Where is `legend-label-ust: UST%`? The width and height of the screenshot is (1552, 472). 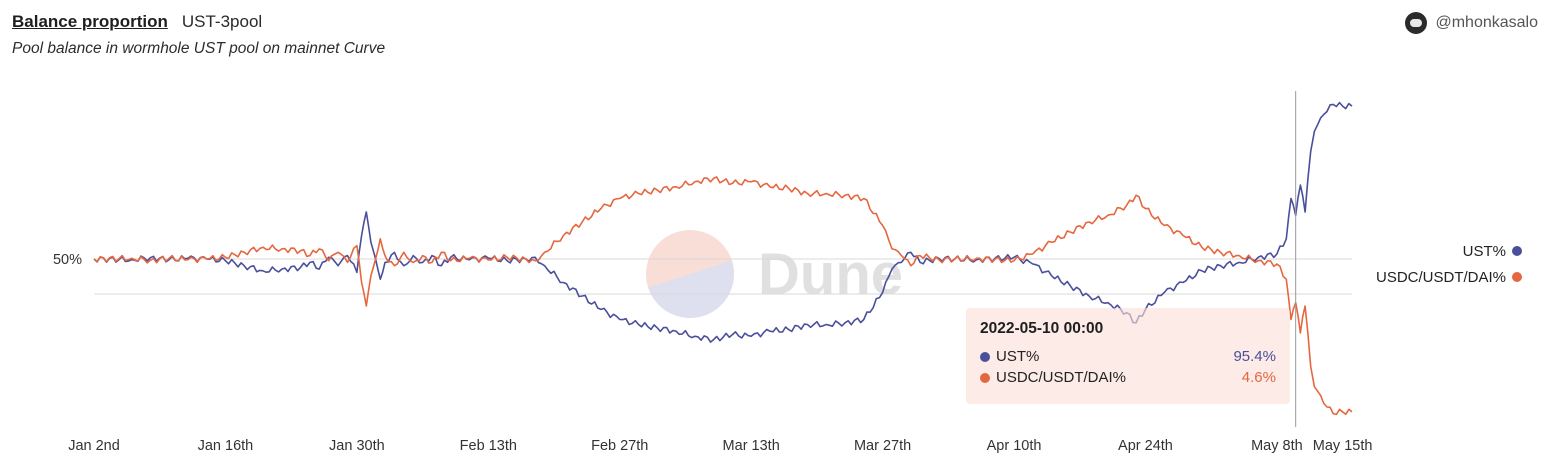 legend-label-ust: UST% is located at coordinates (1484, 251).